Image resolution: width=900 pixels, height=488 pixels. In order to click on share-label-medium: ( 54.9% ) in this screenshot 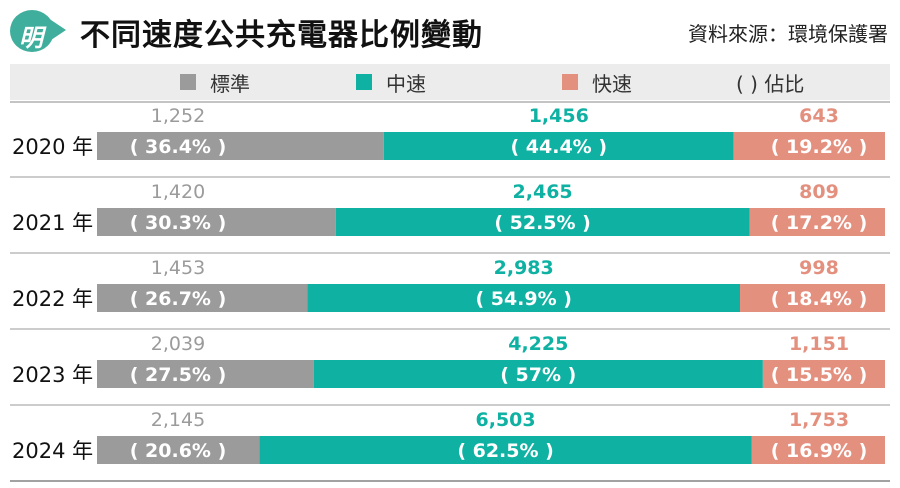, I will do `click(523, 299)`.